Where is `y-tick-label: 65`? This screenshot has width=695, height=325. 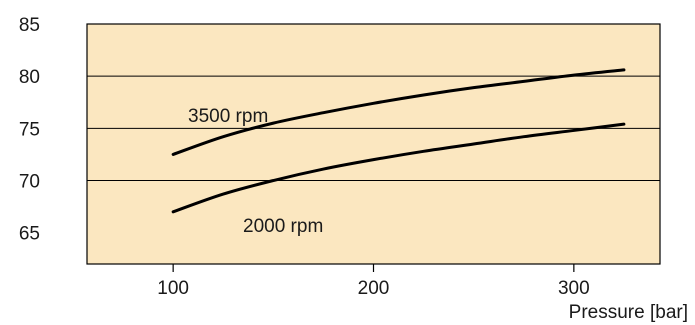 y-tick-label: 65 is located at coordinates (29, 234).